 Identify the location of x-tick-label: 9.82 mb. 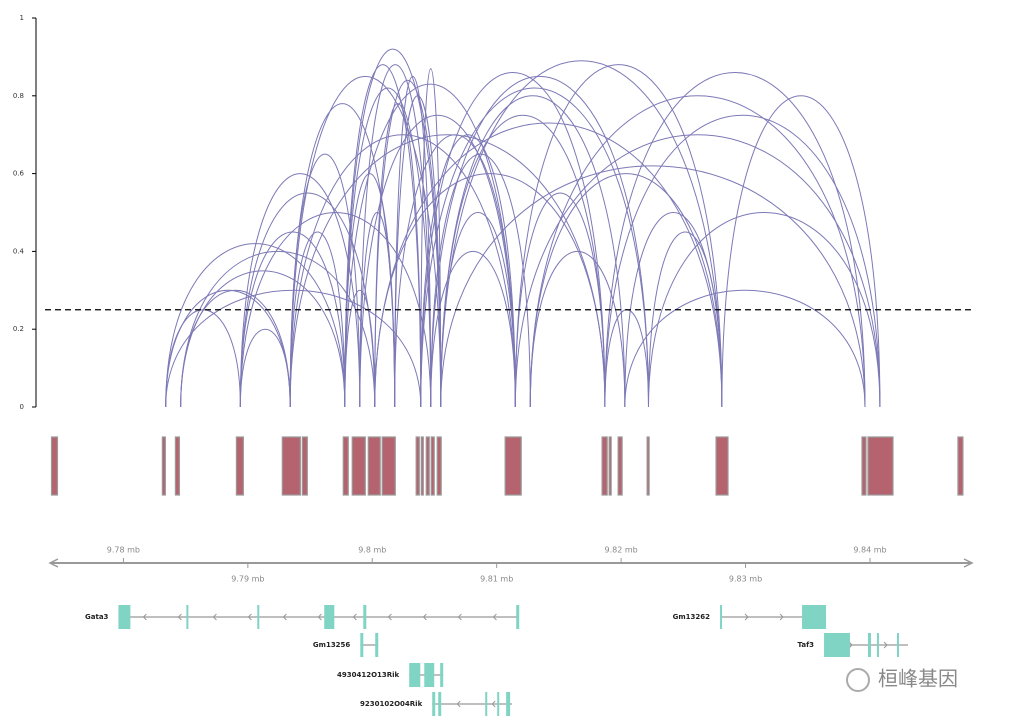
(621, 550).